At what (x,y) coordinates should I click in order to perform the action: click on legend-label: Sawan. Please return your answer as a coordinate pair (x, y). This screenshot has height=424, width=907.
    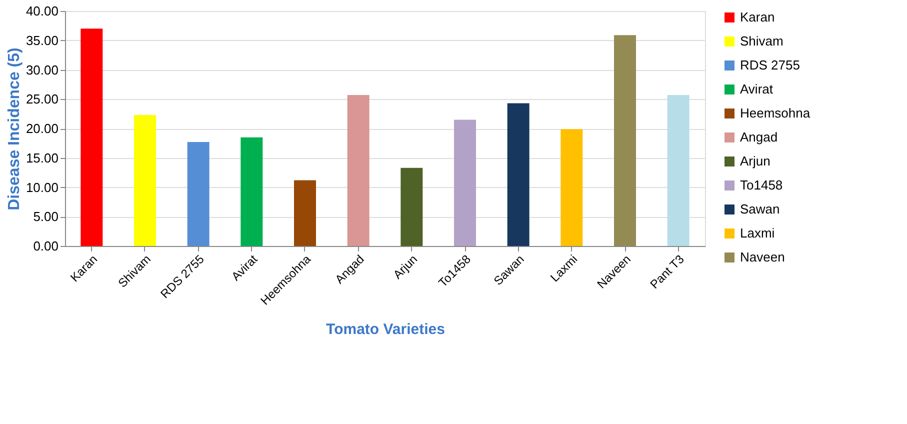
    Looking at the image, I should click on (760, 209).